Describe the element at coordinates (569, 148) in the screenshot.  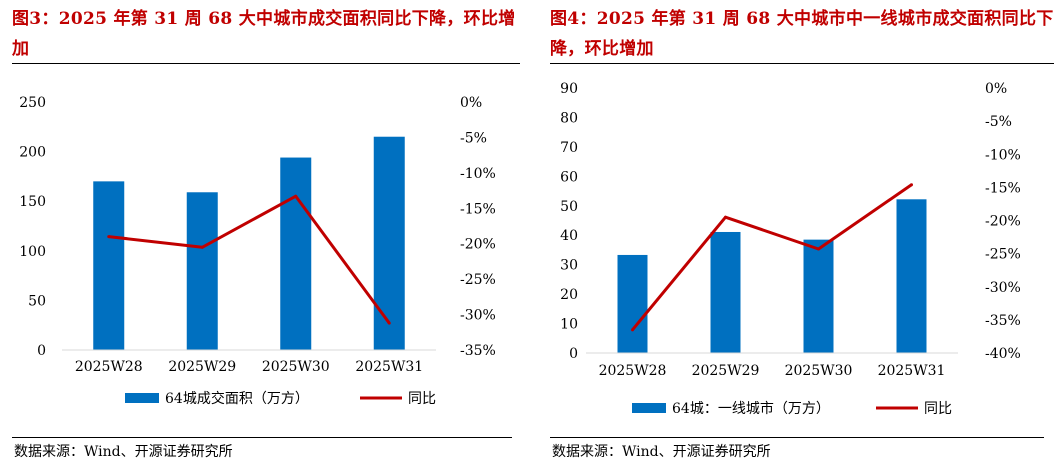
I see `y-left-tick-label: 70` at that location.